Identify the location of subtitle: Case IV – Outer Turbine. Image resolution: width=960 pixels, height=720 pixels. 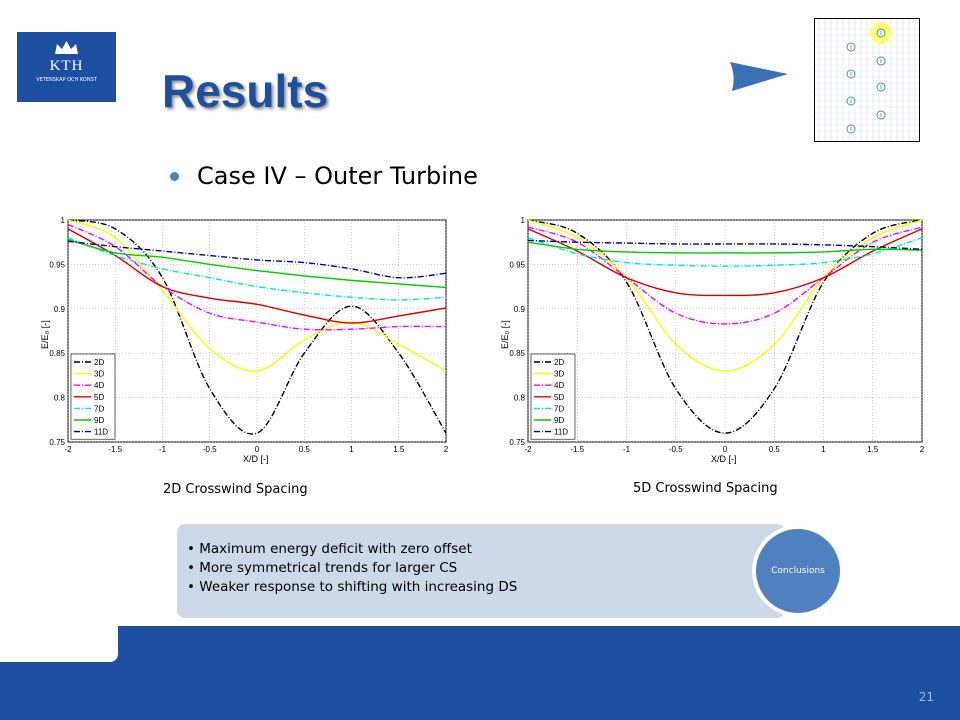
(337, 176).